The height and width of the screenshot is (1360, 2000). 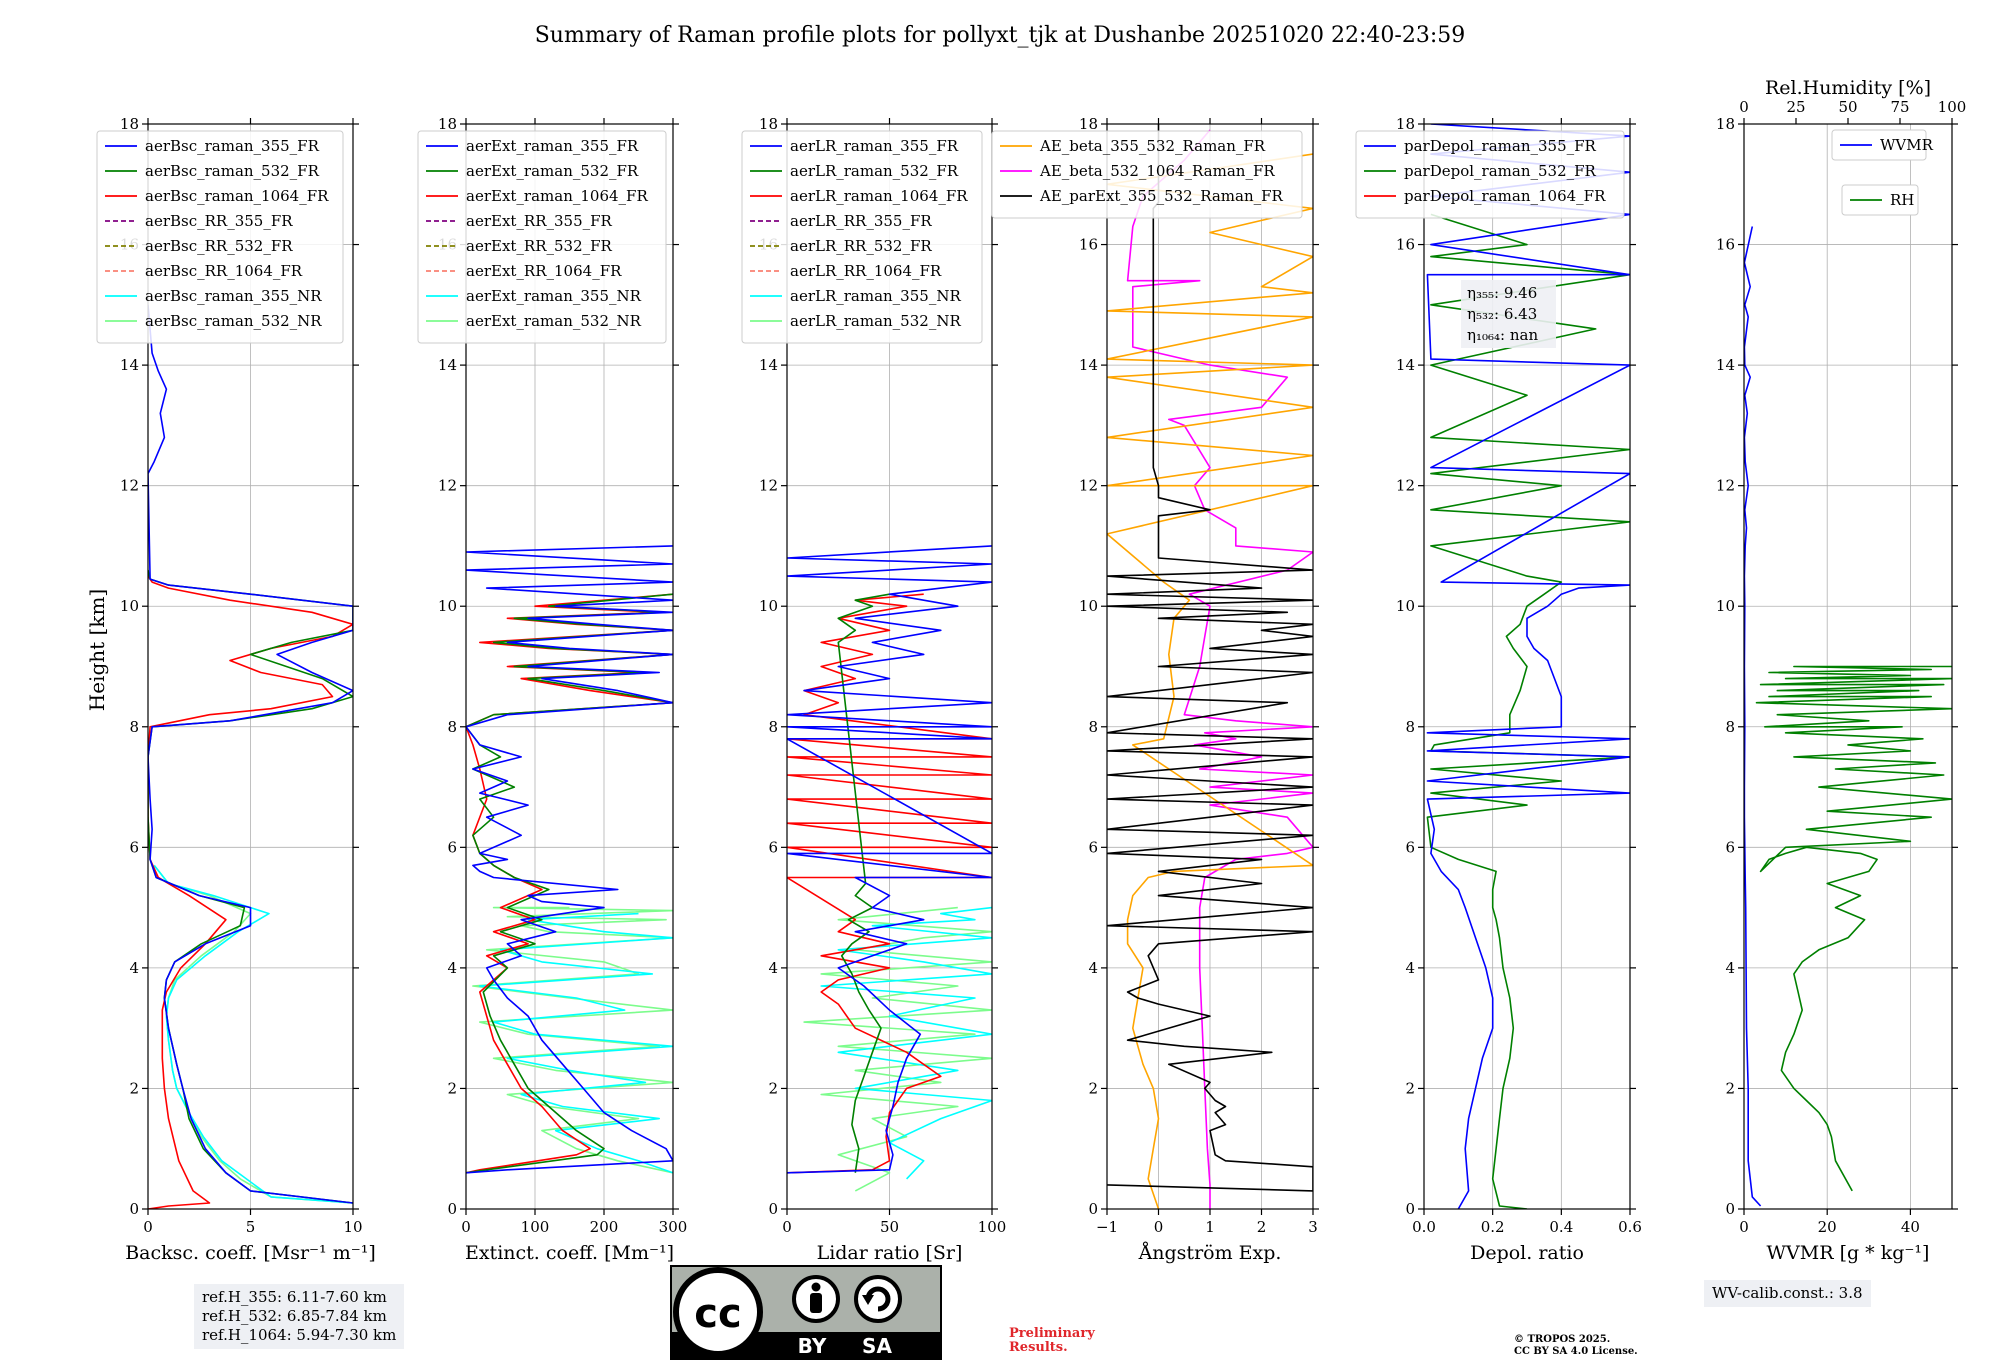 I want to click on legend-label-aerlr-rr-532-fr: aerLR_RR_532_FR, so click(x=861, y=246).